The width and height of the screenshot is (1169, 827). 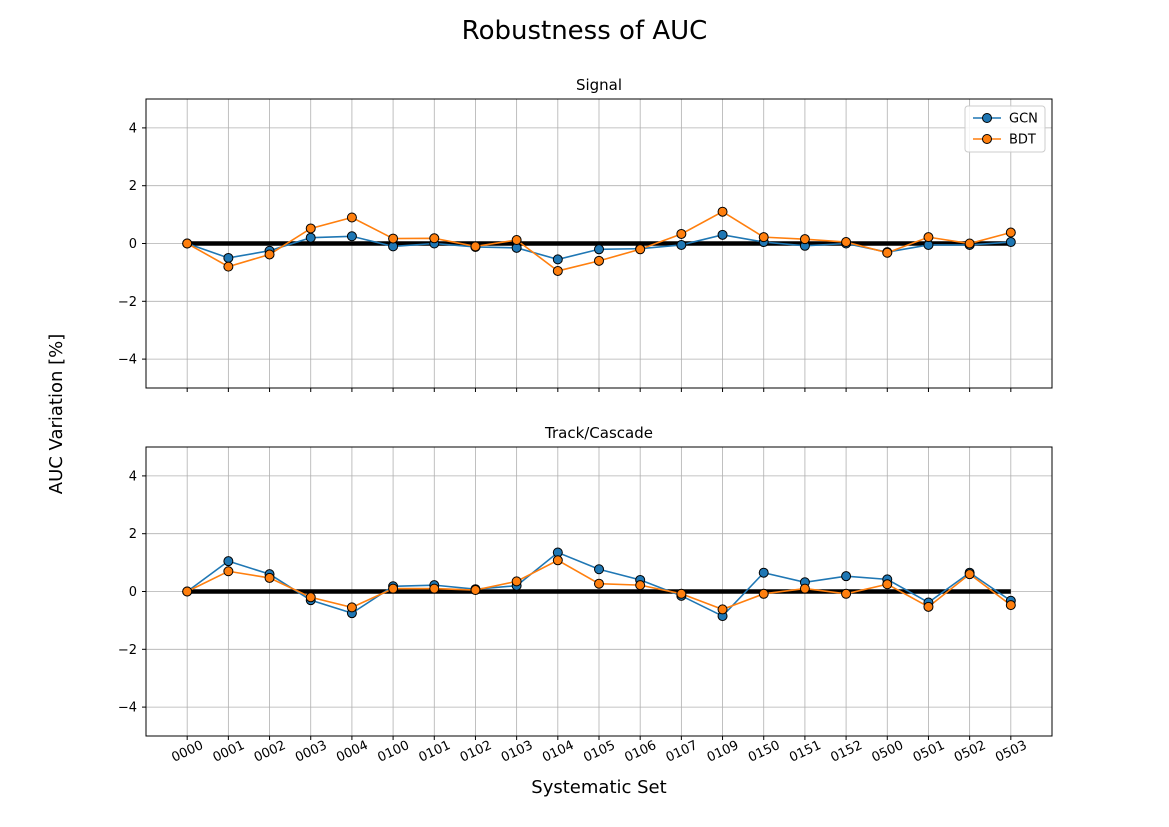 What do you see at coordinates (56, 414) in the screenshot?
I see `figure-ylabel: AUC Variation [%]` at bounding box center [56, 414].